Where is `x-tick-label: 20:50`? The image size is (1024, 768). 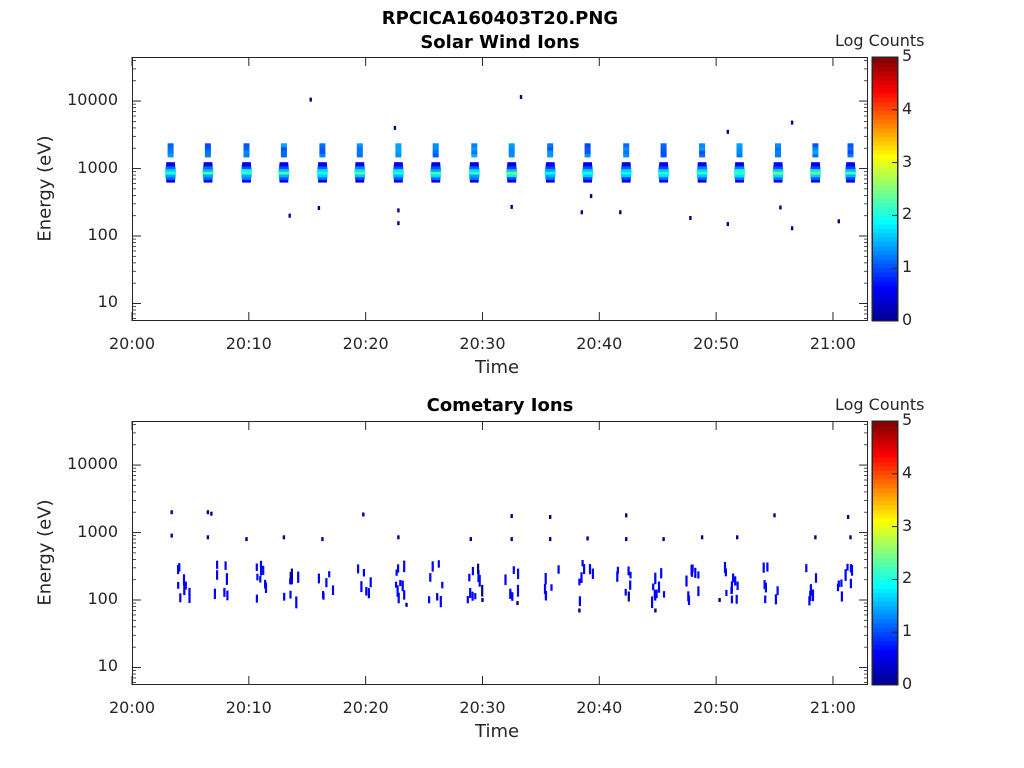
x-tick-label: 20:50 is located at coordinates (716, 707).